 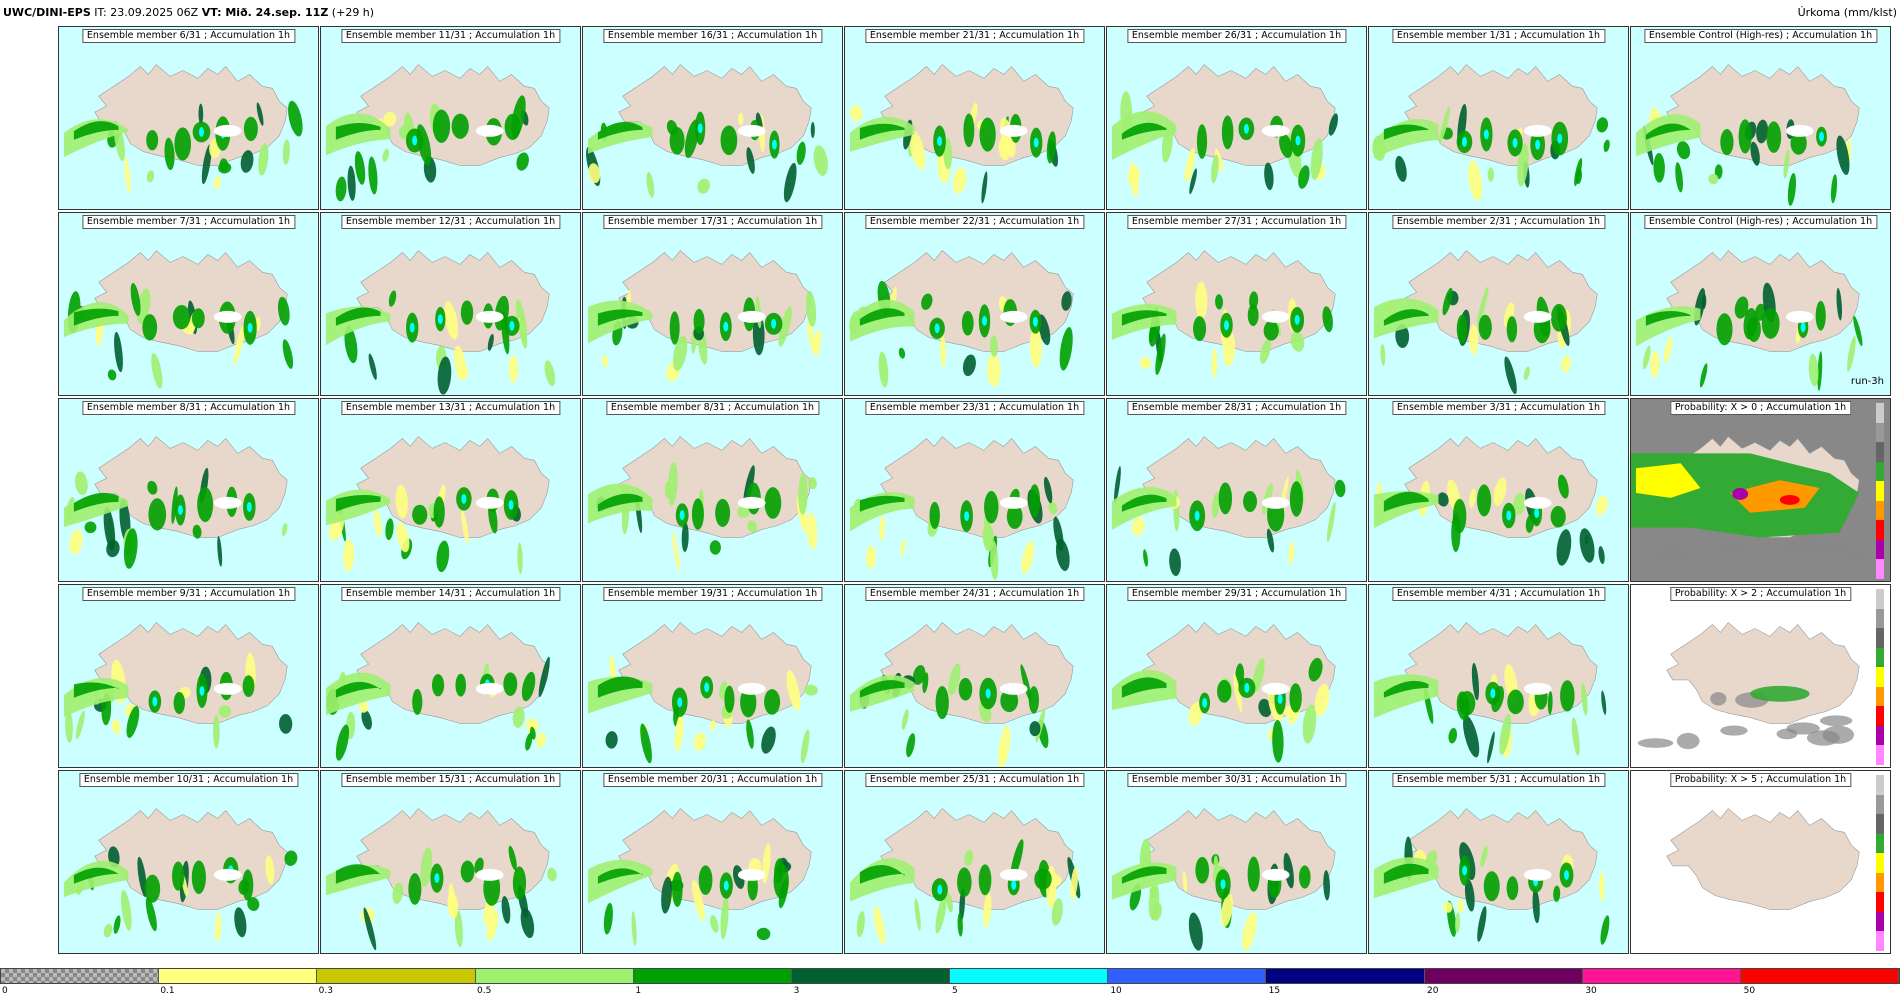 I want to click on ensemble-panel: Ensemble member 17/31 ; Accumulation 1h, so click(x=712, y=304).